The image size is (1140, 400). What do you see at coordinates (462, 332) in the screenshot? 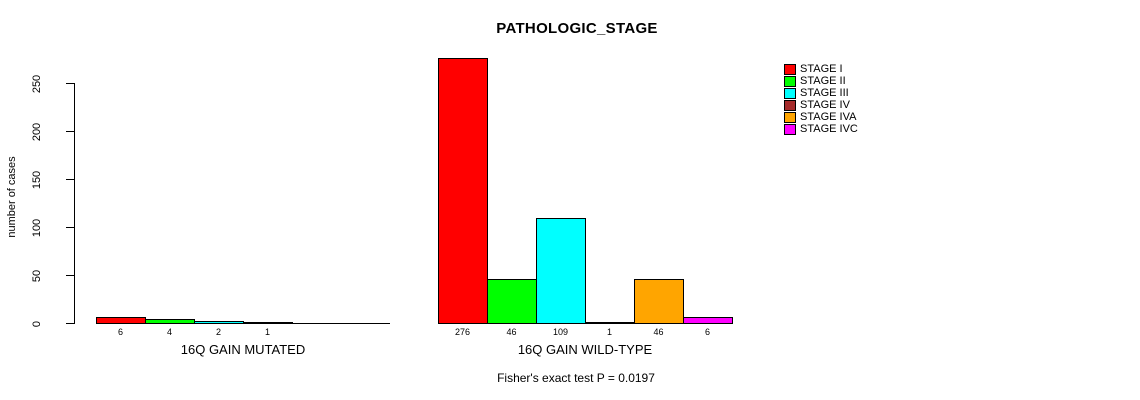
I see `bar-value-label: 276` at bounding box center [462, 332].